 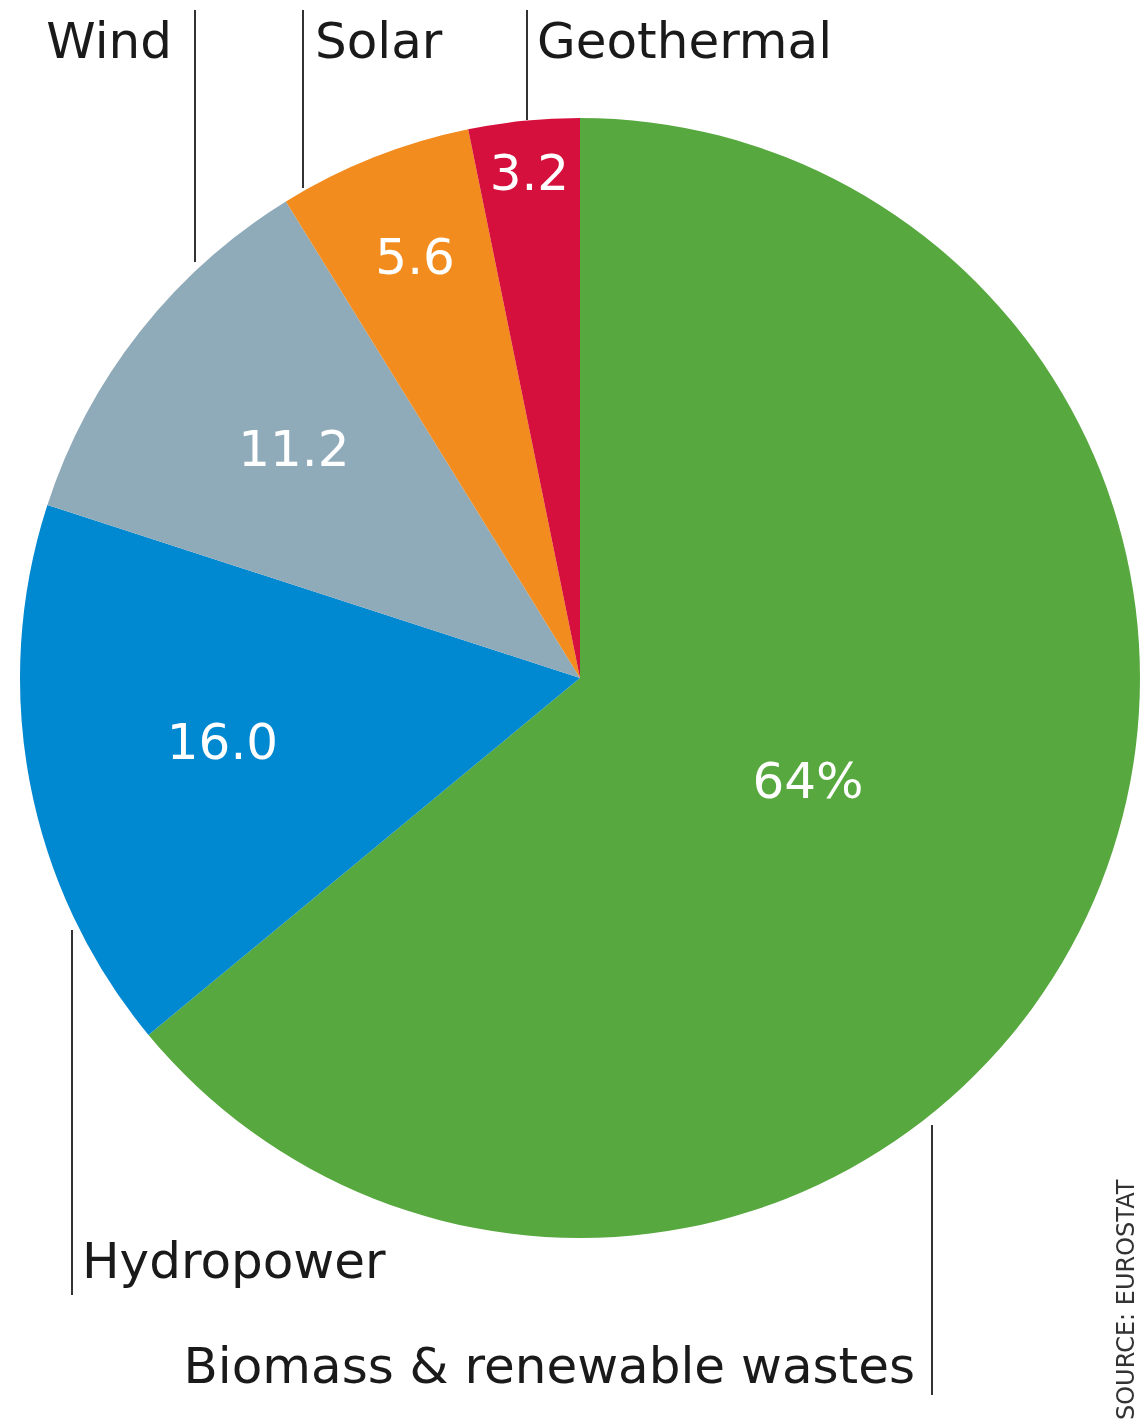 What do you see at coordinates (549, 1365) in the screenshot?
I see `slice-label: Biomass & renewable wastes` at bounding box center [549, 1365].